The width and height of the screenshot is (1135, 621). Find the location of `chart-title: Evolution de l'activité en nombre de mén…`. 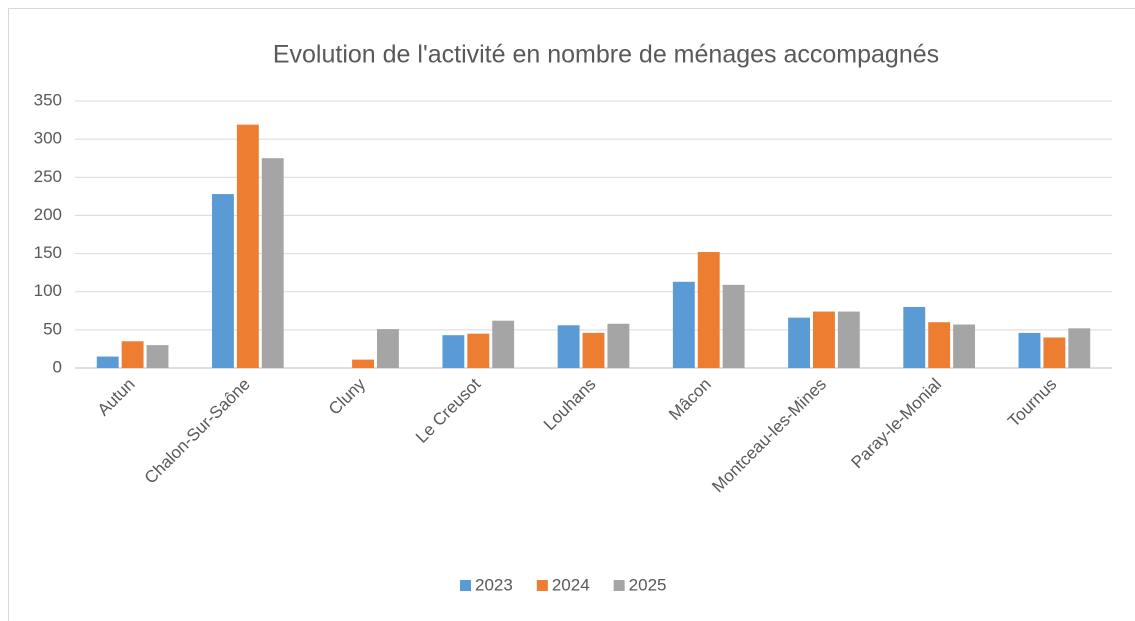

chart-title: Evolution de l'activité en nombre de mén… is located at coordinates (606, 55).